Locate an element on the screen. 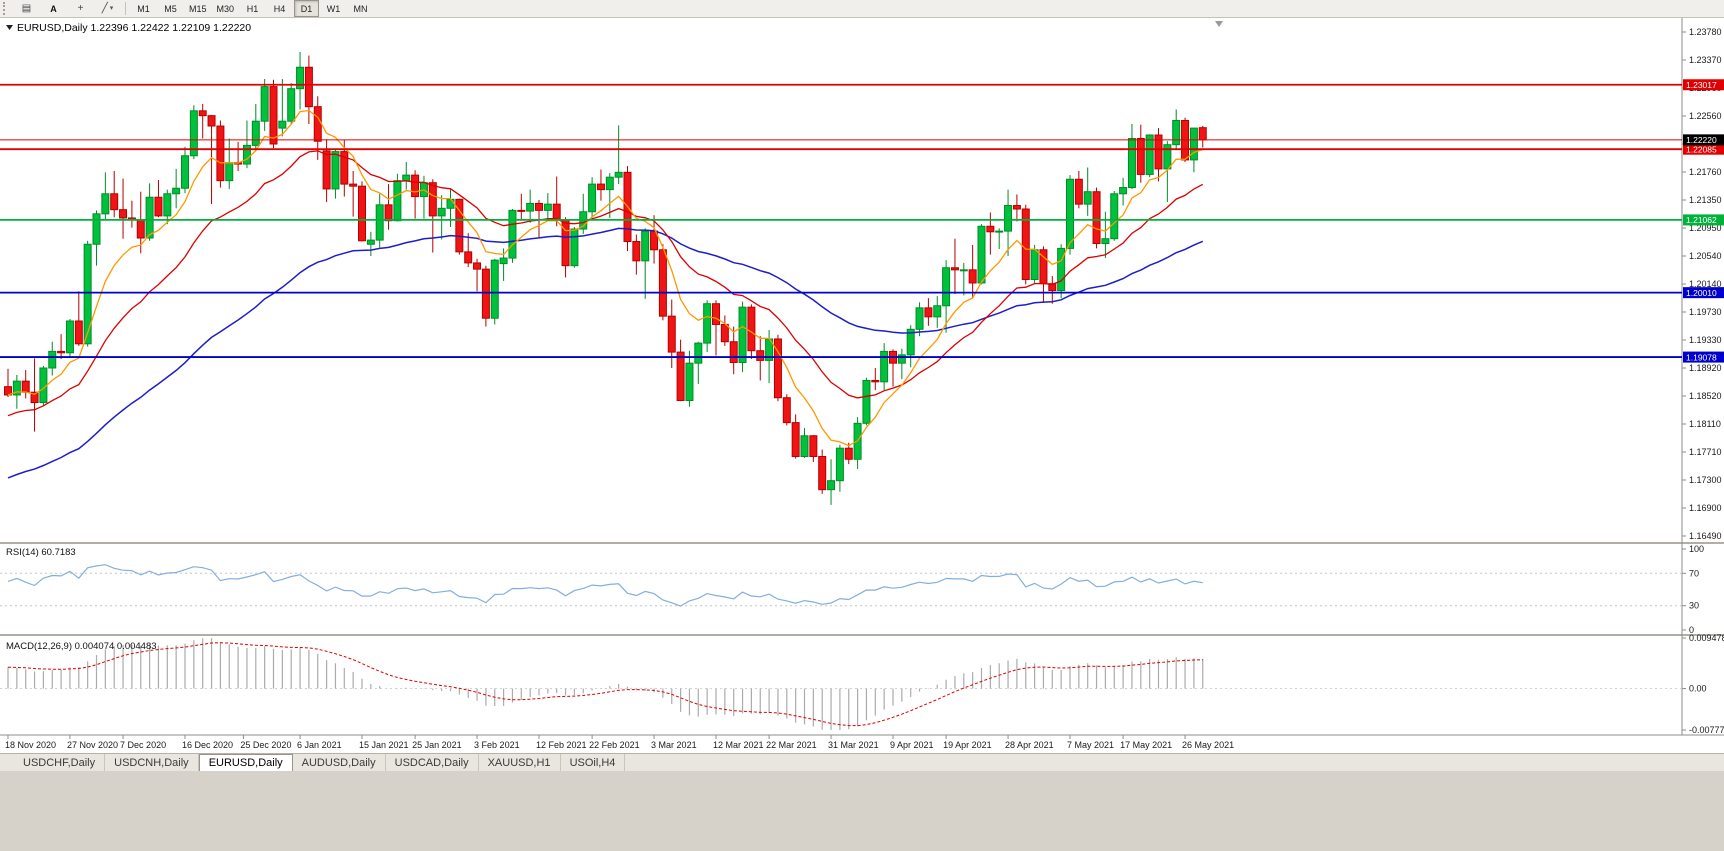 The width and height of the screenshot is (1724, 851). svg-text: 70 is located at coordinates (1694, 573).